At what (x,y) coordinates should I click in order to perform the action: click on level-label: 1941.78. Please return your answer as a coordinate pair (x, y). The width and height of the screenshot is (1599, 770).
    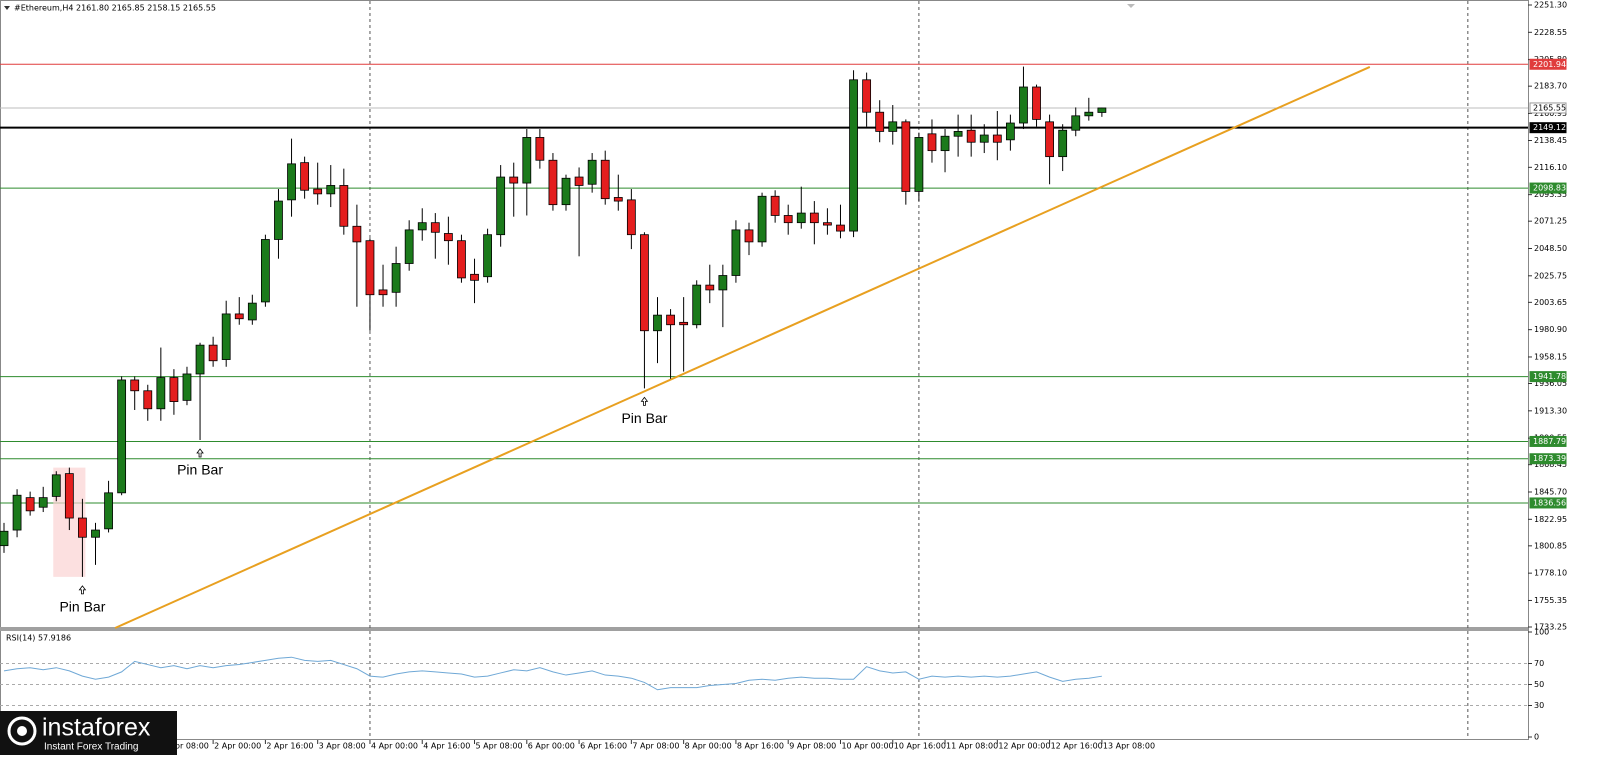
    Looking at the image, I should click on (1549, 376).